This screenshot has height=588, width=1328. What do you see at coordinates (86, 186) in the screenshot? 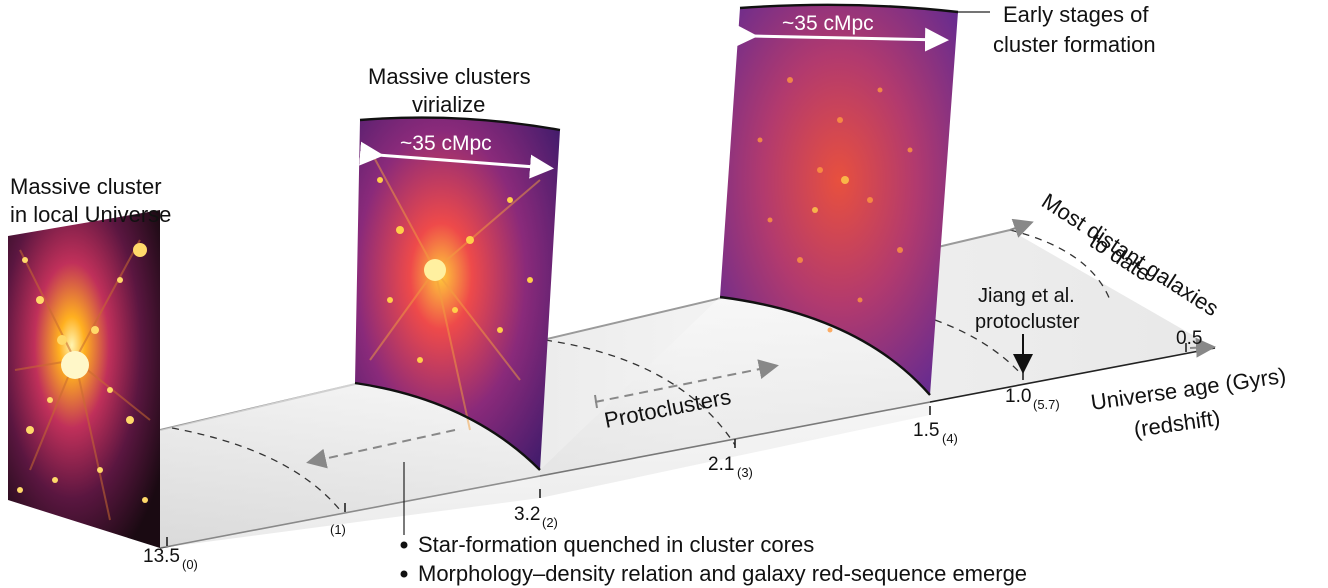
I see `local-cluster-label-1: Massive cluster` at bounding box center [86, 186].